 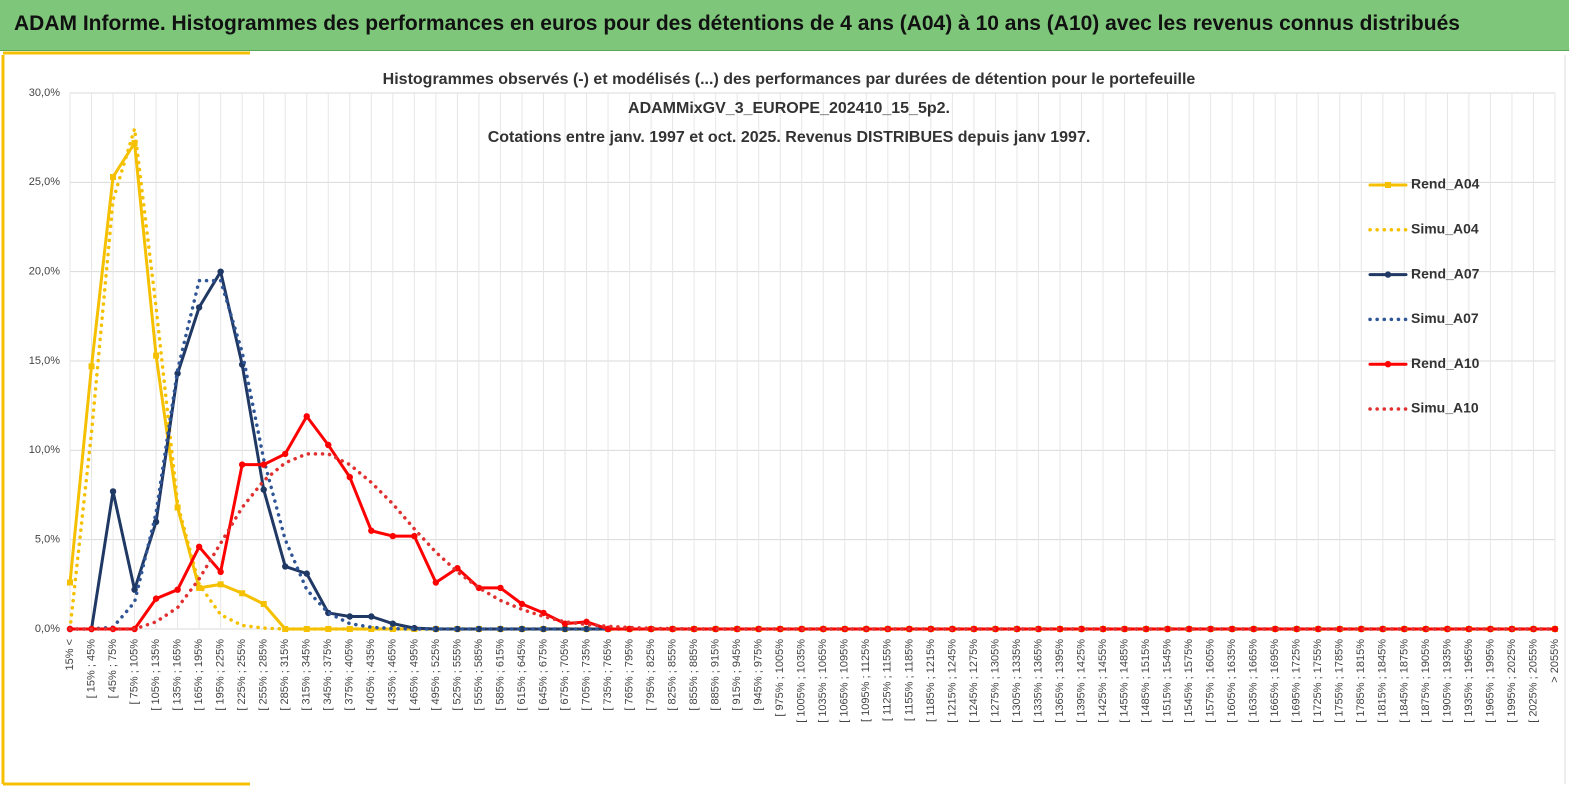 What do you see at coordinates (1388, 364) in the screenshot?
I see `legend-marker` at bounding box center [1388, 364].